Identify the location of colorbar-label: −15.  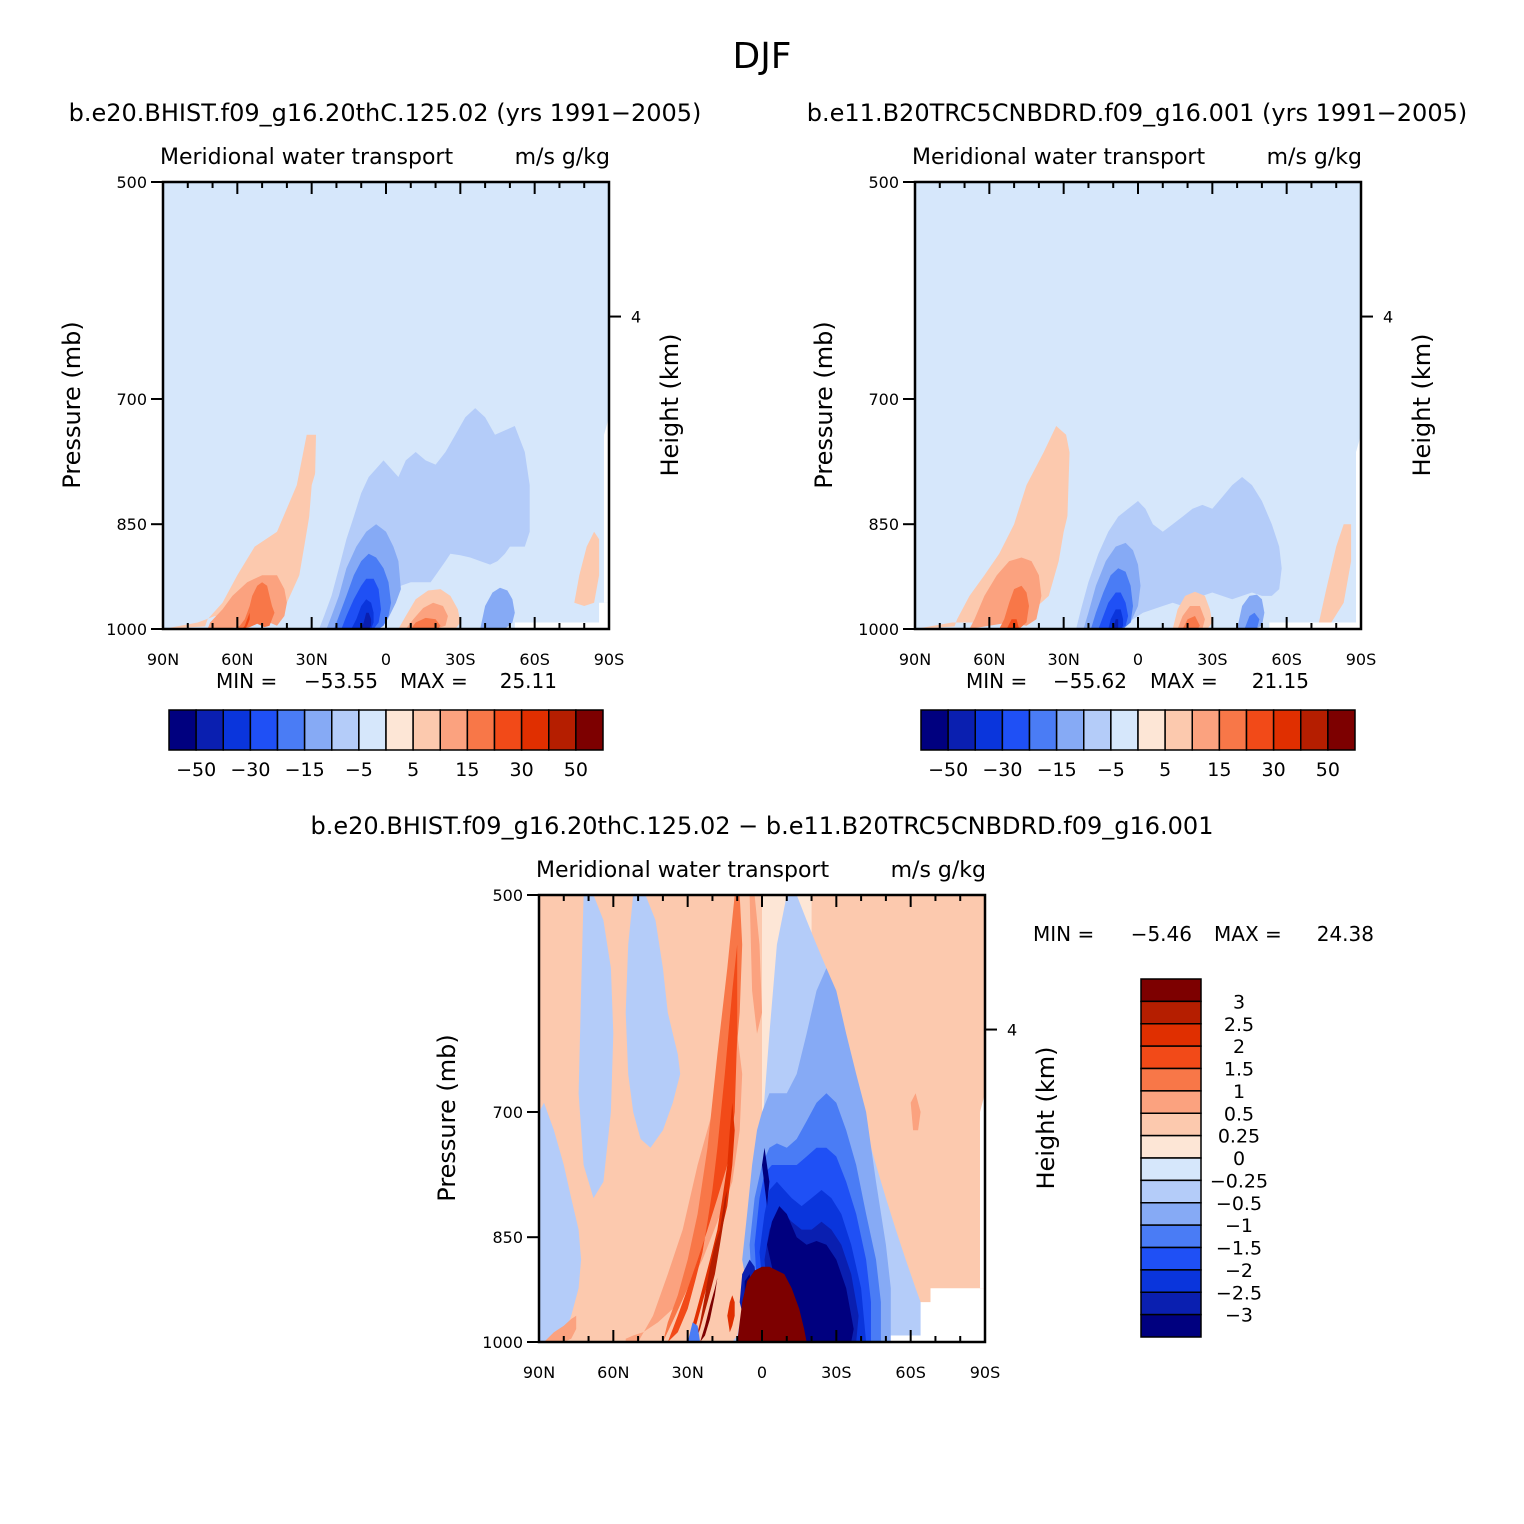
(1057, 770).